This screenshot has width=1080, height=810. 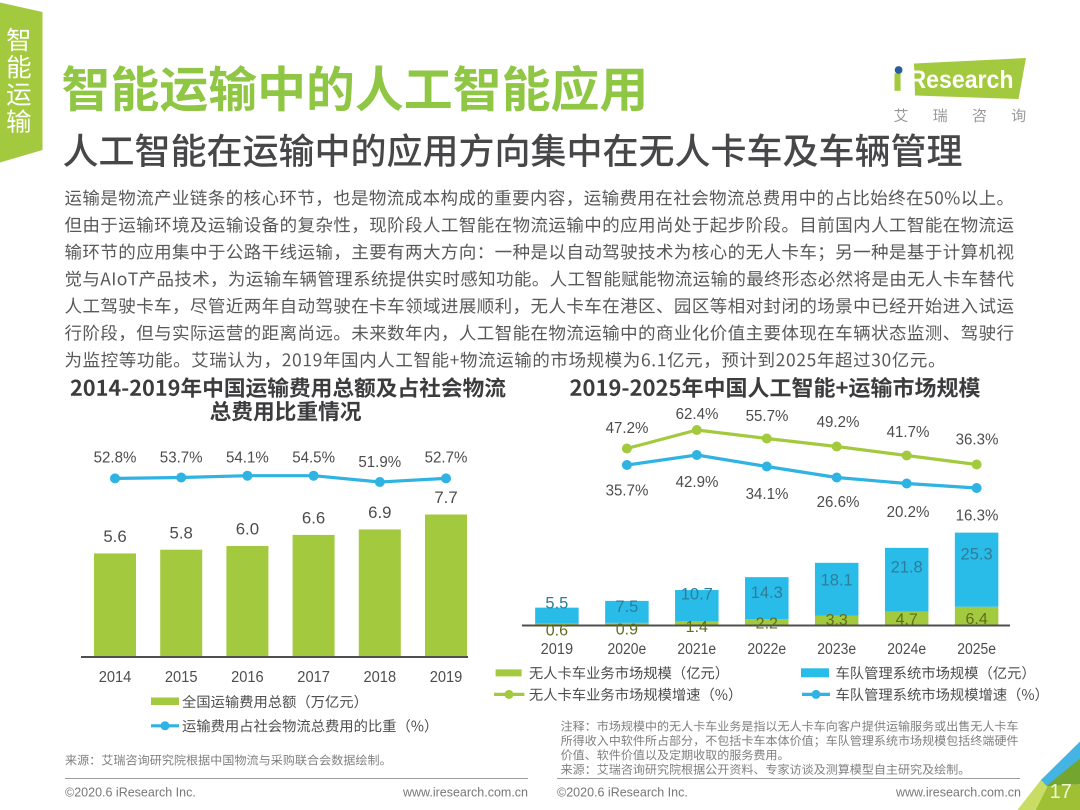 I want to click on svg-text: 55.7%, so click(x=767, y=416).